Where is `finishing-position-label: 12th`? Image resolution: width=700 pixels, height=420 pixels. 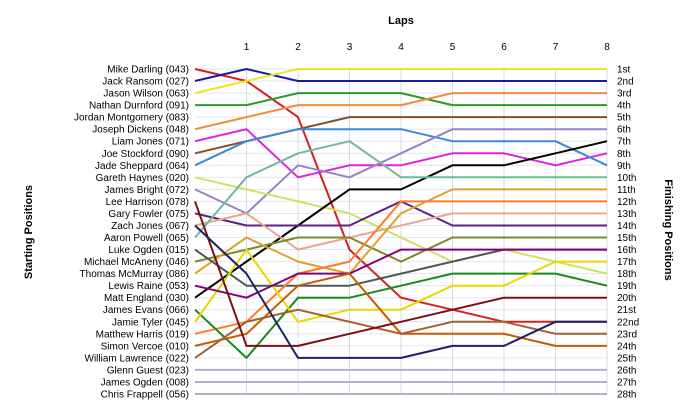
finishing-position-label: 12th is located at coordinates (626, 202).